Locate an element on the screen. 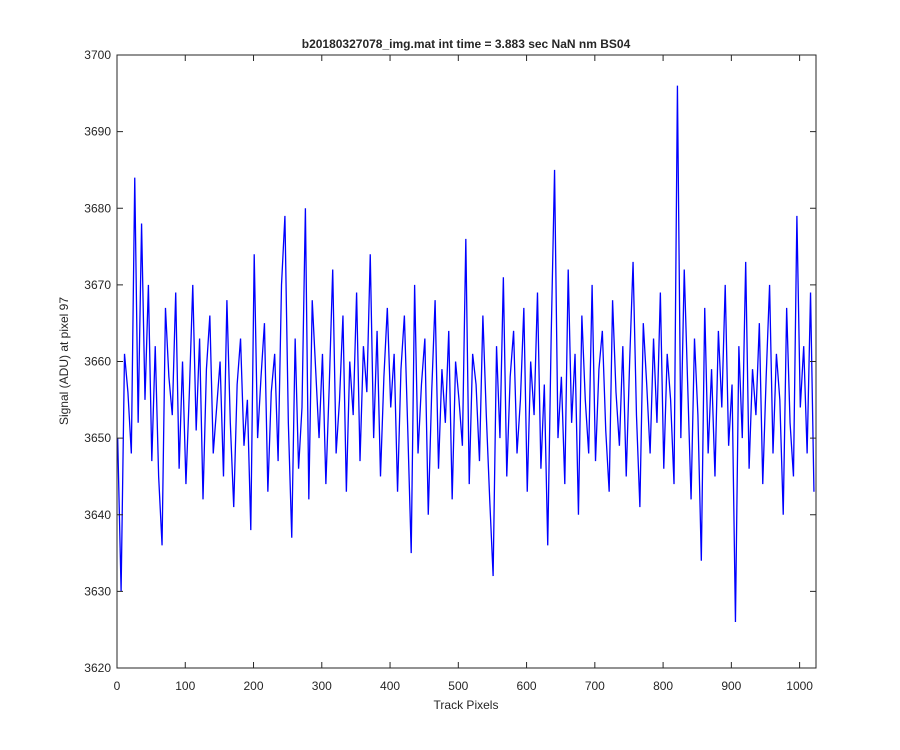  x-tick-label: 0 is located at coordinates (117, 686).